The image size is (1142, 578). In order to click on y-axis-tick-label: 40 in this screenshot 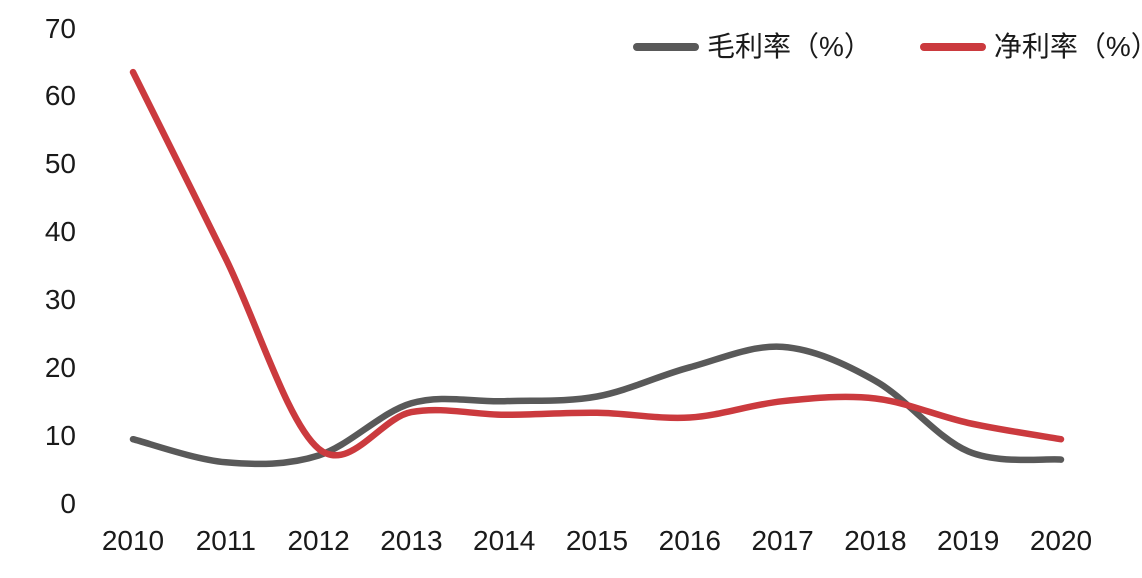, I will do `click(60, 232)`.